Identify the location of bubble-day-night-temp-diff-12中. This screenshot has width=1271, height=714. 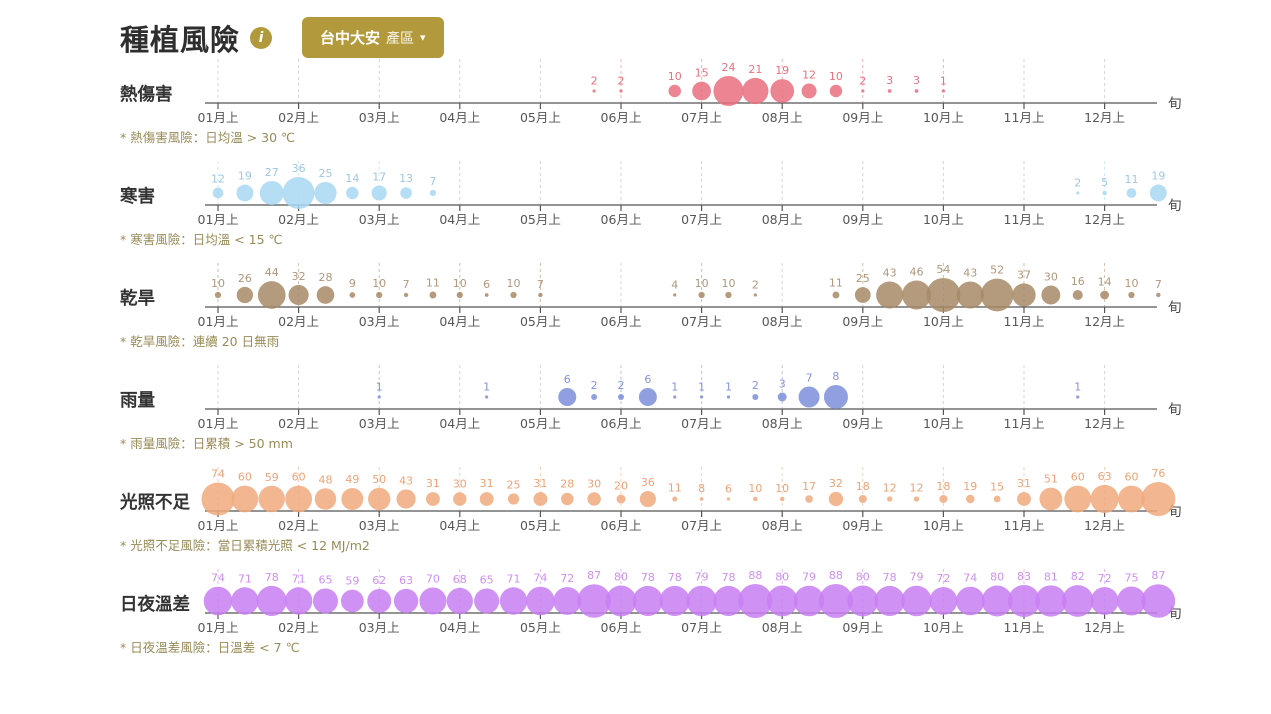
(1131, 601).